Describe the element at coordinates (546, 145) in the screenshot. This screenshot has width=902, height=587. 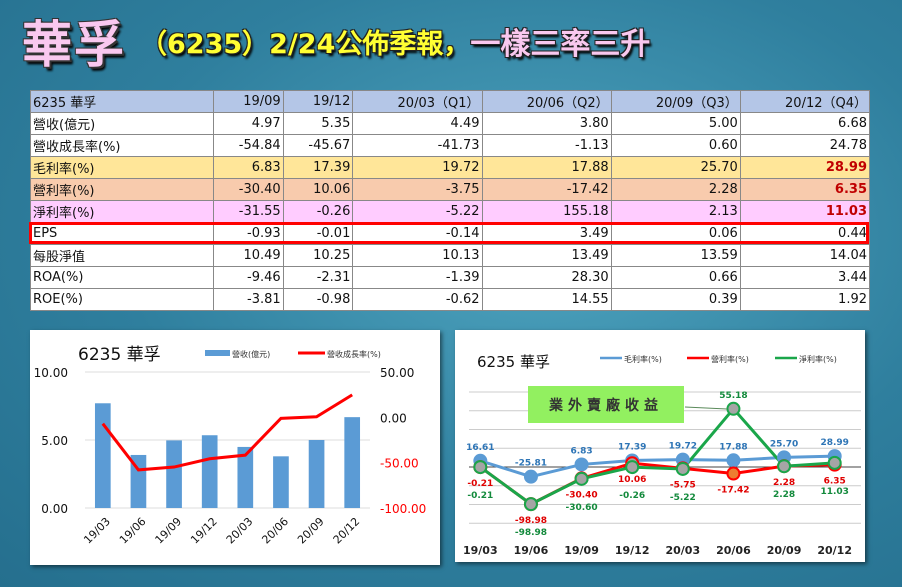
I see `table-cell: -1.13` at that location.